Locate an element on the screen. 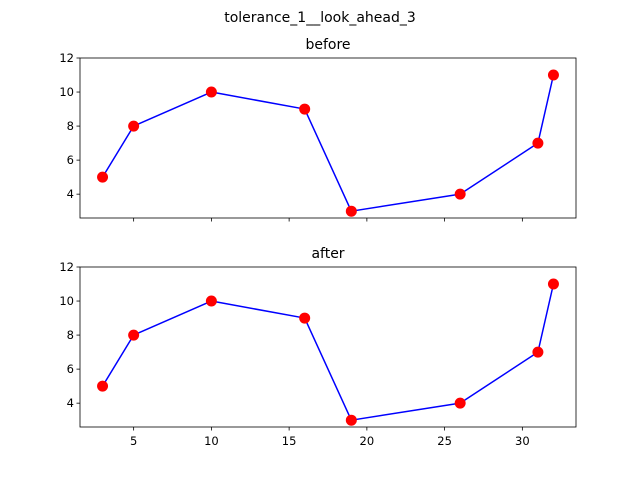 This screenshot has width=640, height=480. x-tick-label: 25 is located at coordinates (444, 441).